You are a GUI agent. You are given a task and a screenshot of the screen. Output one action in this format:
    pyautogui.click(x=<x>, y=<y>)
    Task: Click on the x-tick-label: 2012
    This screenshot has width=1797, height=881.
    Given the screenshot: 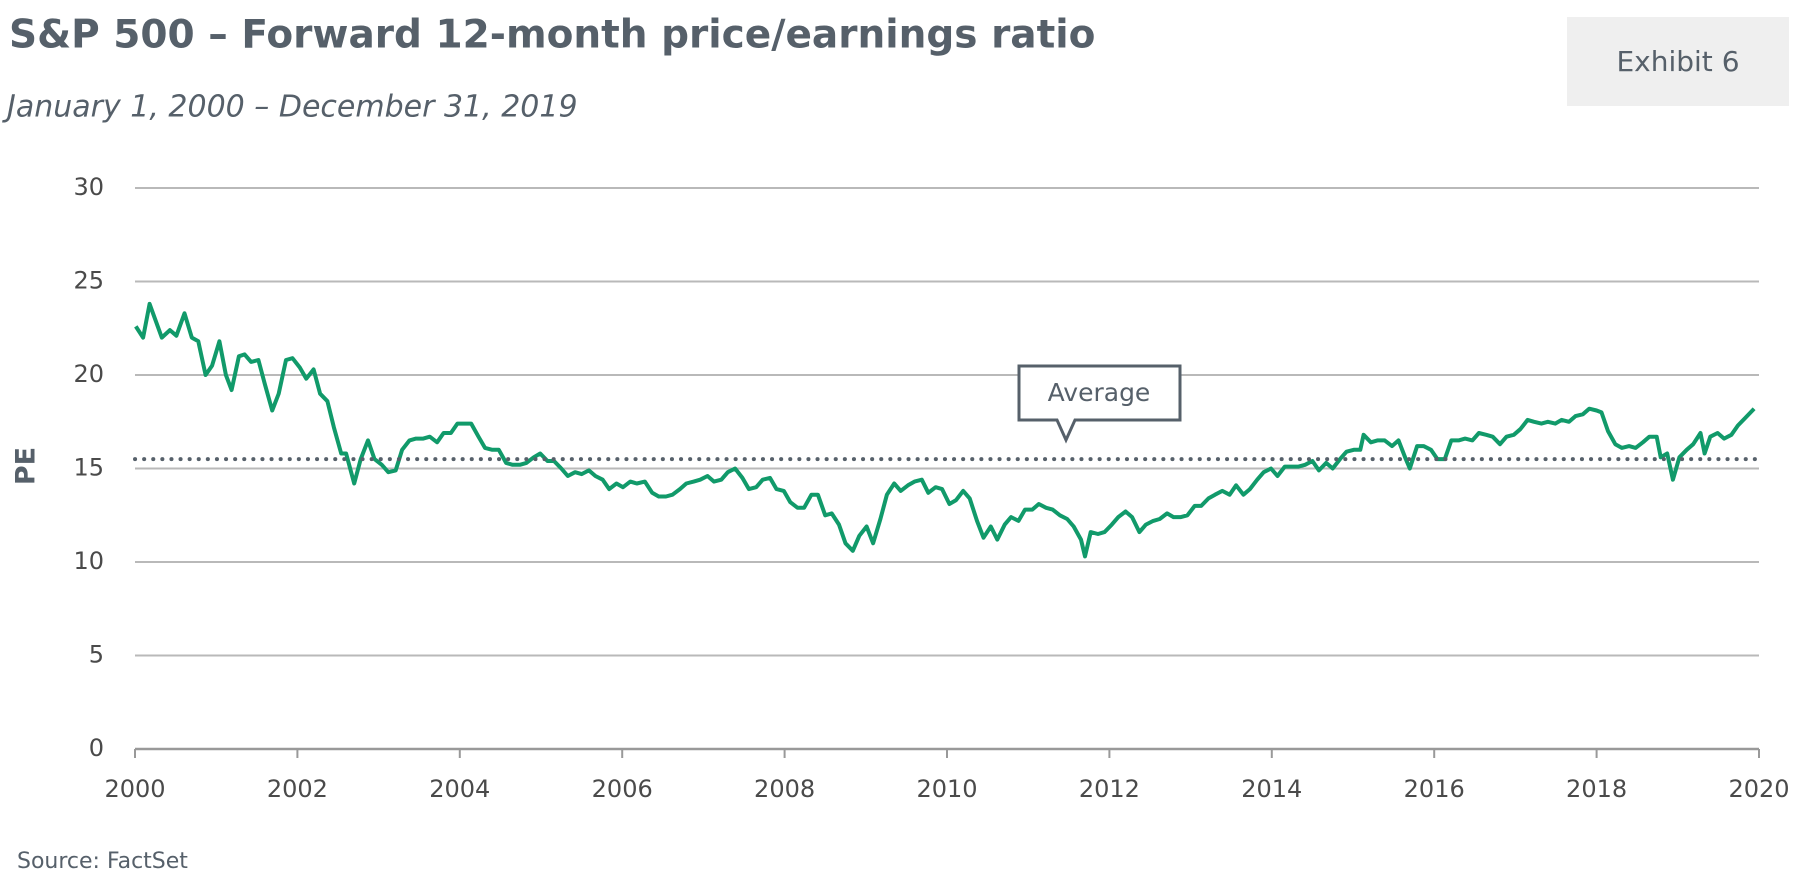 What is the action you would take?
    pyautogui.click(x=1109, y=789)
    